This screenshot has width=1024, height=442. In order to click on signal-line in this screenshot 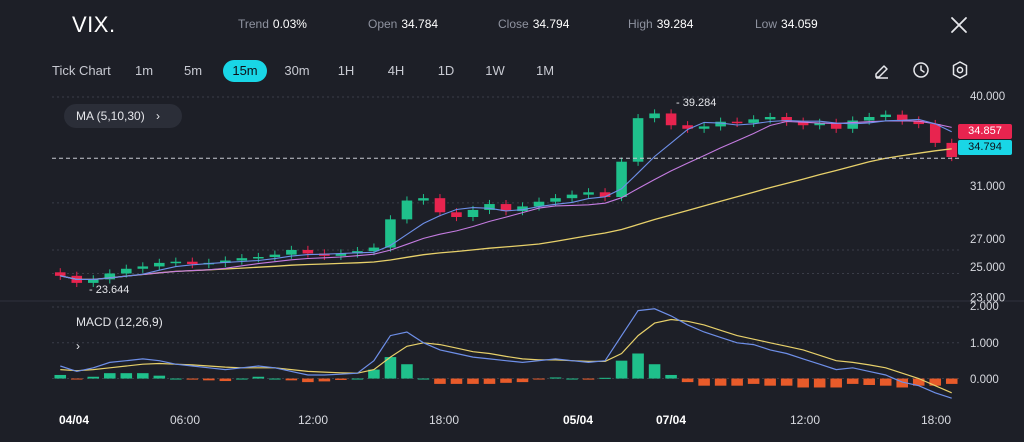, I will do `click(506, 356)`.